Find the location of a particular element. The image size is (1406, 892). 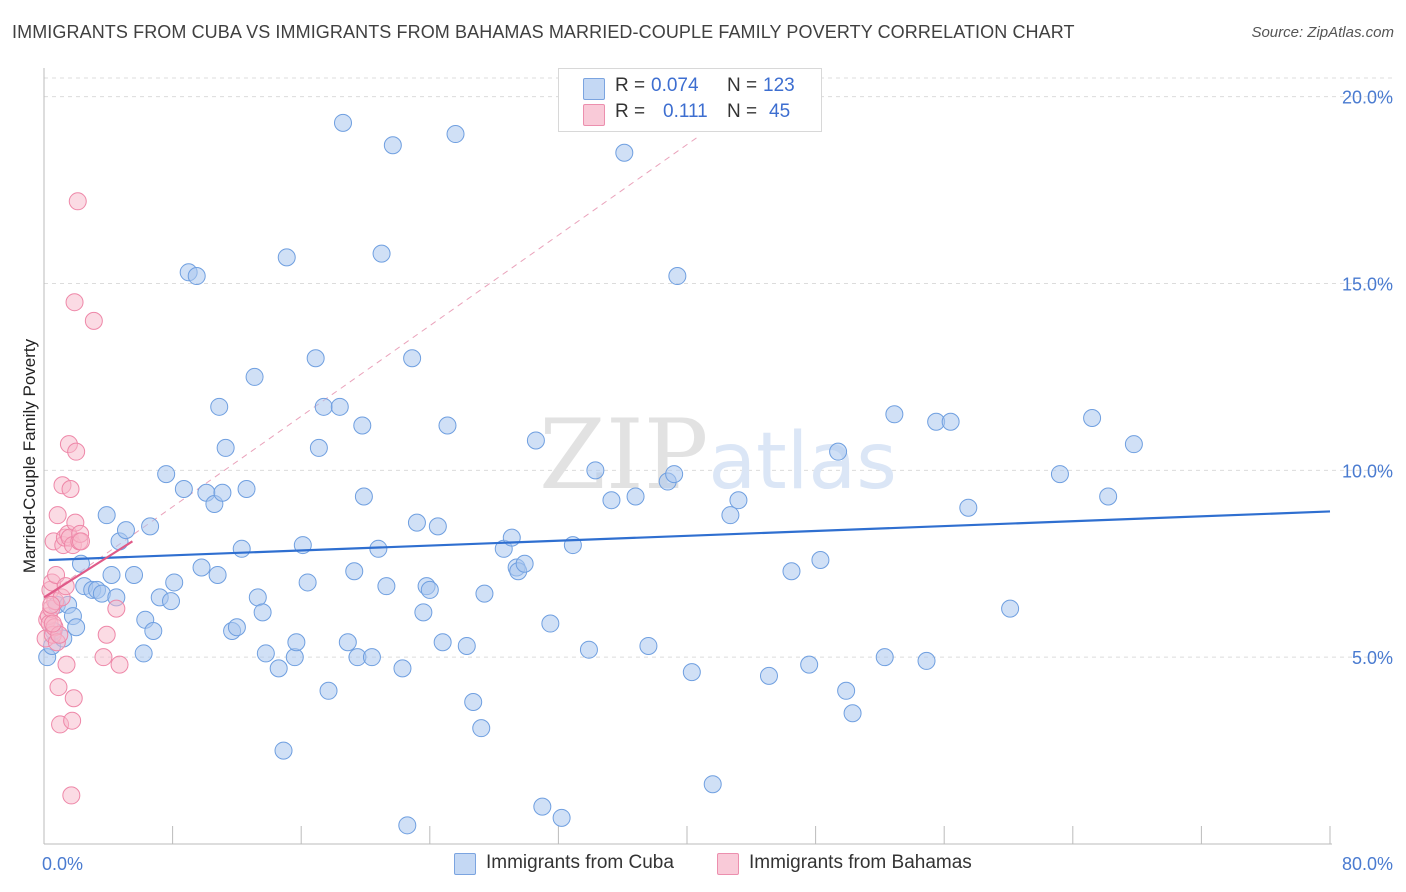

y-tick-labels: 5.0% 10.0% 15.0% 20.0% is located at coordinates (1367, 378).